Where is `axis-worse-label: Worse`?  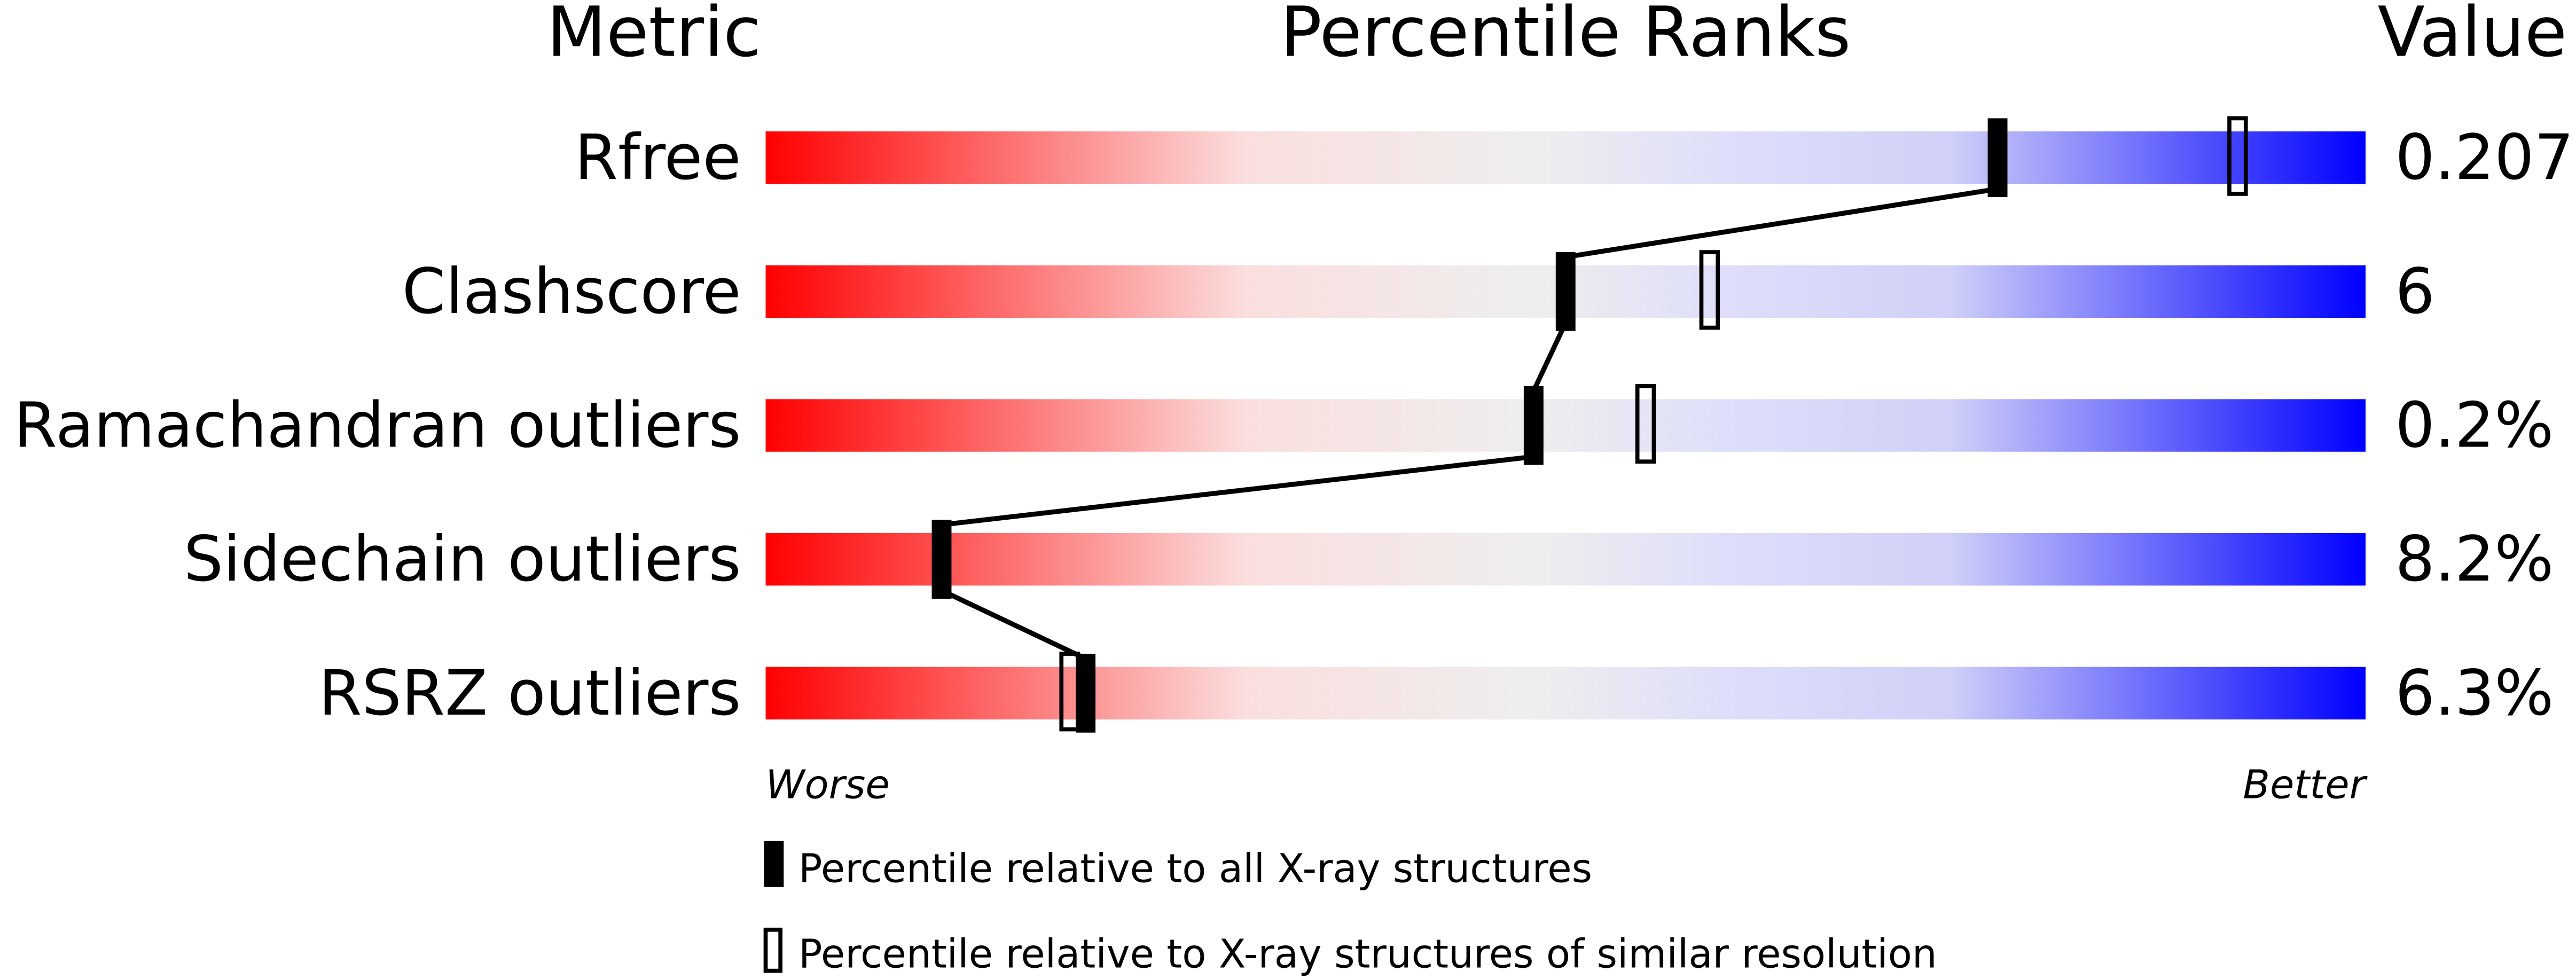
axis-worse-label: Worse is located at coordinates (827, 785).